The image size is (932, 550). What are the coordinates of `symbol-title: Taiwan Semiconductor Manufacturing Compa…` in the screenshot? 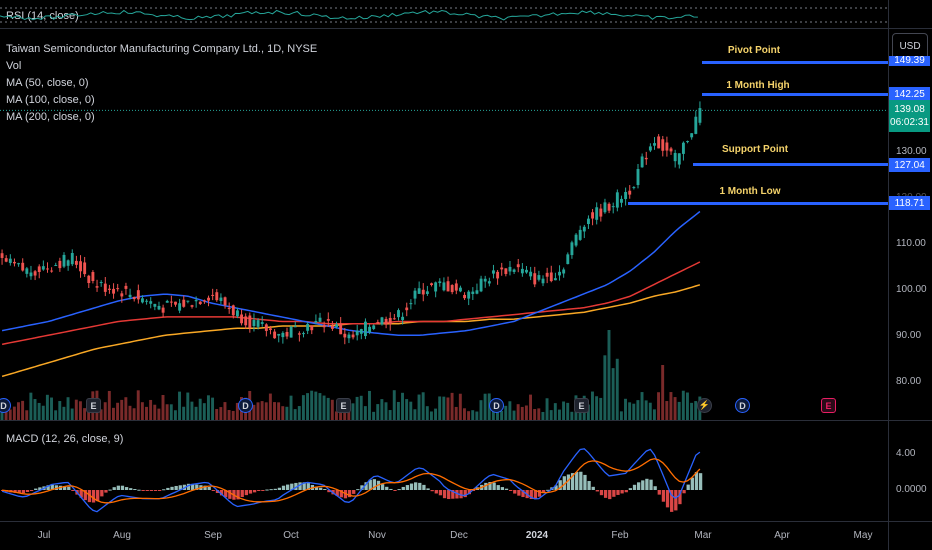 It's located at (162, 49).